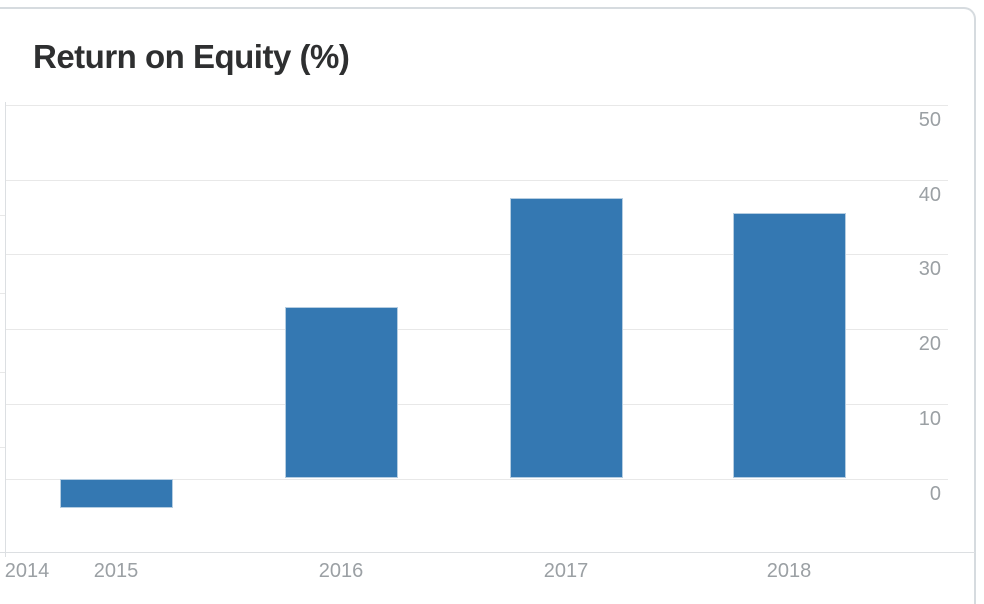  What do you see at coordinates (116, 493) in the screenshot?
I see `bar-2015` at bounding box center [116, 493].